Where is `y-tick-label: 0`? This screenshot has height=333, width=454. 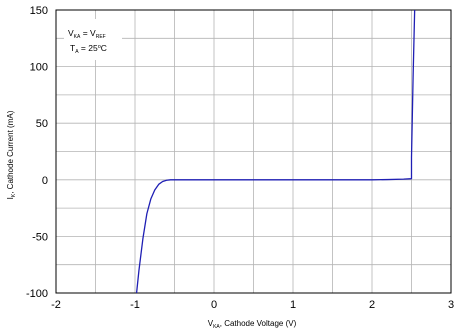 y-tick-label: 0 is located at coordinates (45, 181).